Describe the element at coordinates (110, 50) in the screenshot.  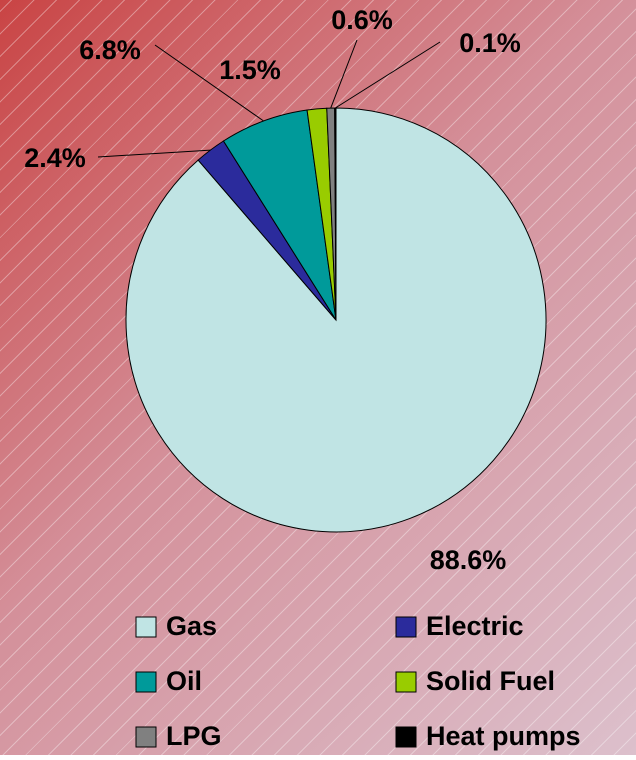
I see `data-label: 6.8%` at that location.